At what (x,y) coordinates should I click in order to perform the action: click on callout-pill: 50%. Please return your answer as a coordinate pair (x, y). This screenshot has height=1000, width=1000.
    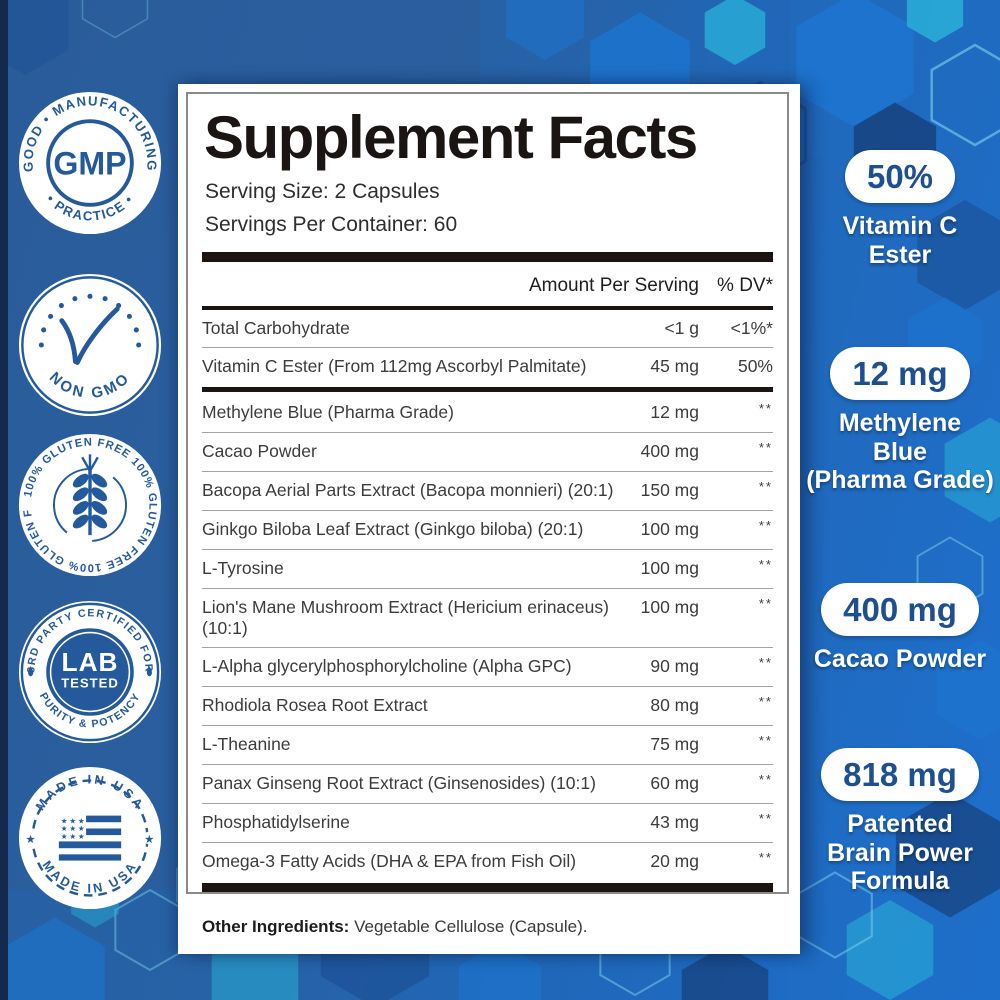
    Looking at the image, I should click on (900, 176).